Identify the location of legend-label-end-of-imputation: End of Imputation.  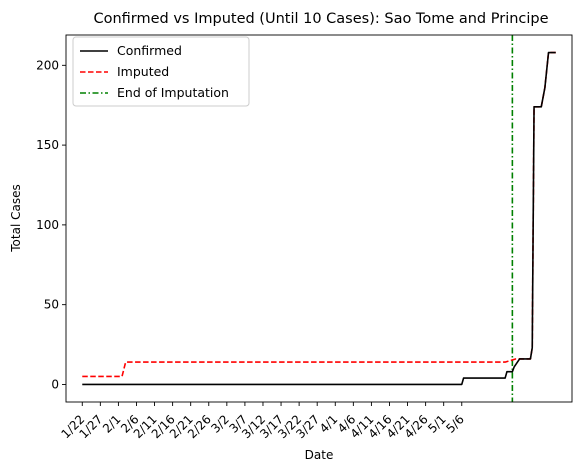
(173, 92).